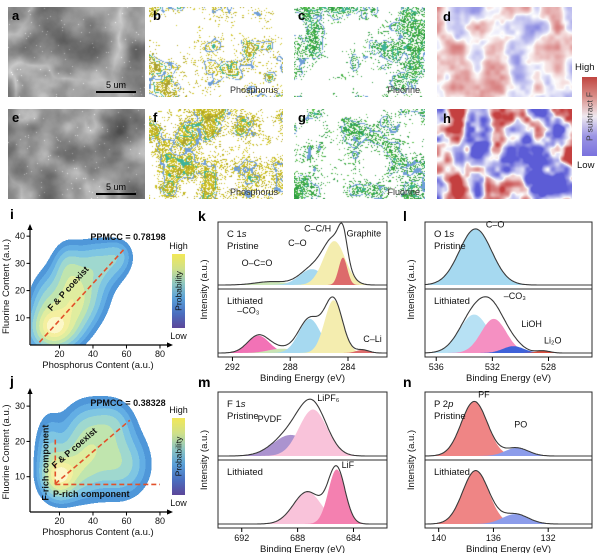 This screenshot has width=600, height=553. I want to click on panel-label-i: i, so click(12, 214).